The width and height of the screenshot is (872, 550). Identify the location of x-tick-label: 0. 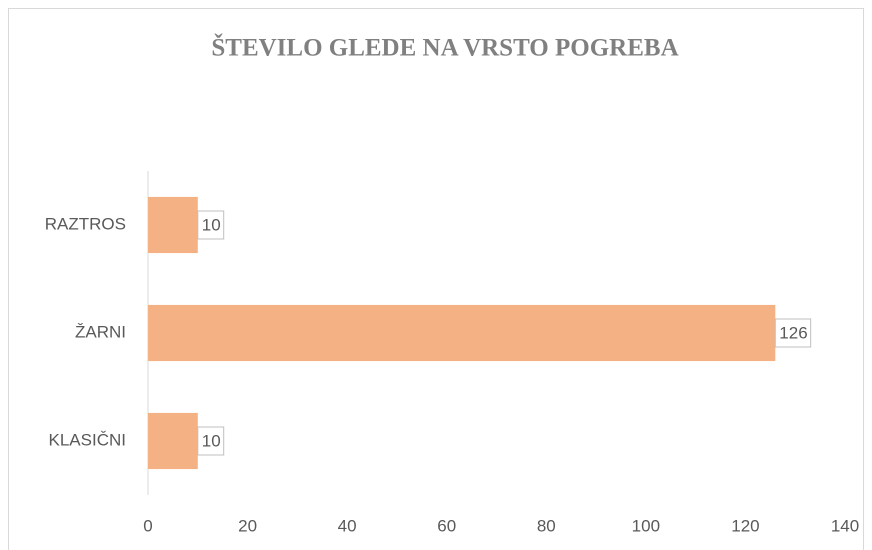
(147, 525).